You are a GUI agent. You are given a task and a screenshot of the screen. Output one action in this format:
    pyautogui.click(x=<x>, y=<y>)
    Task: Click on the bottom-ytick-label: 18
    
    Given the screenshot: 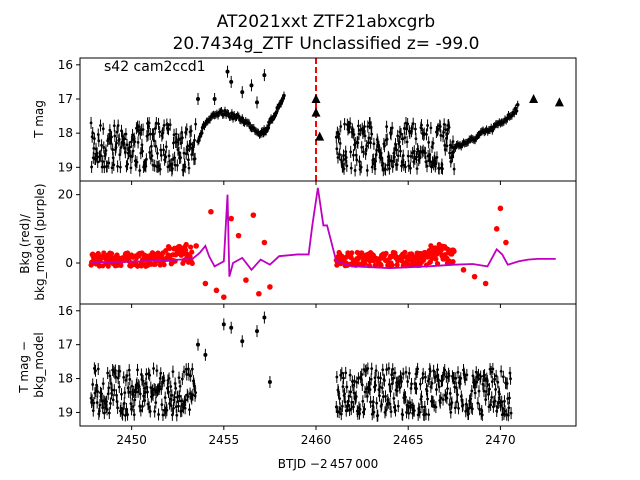 What is the action you would take?
    pyautogui.click(x=65, y=379)
    